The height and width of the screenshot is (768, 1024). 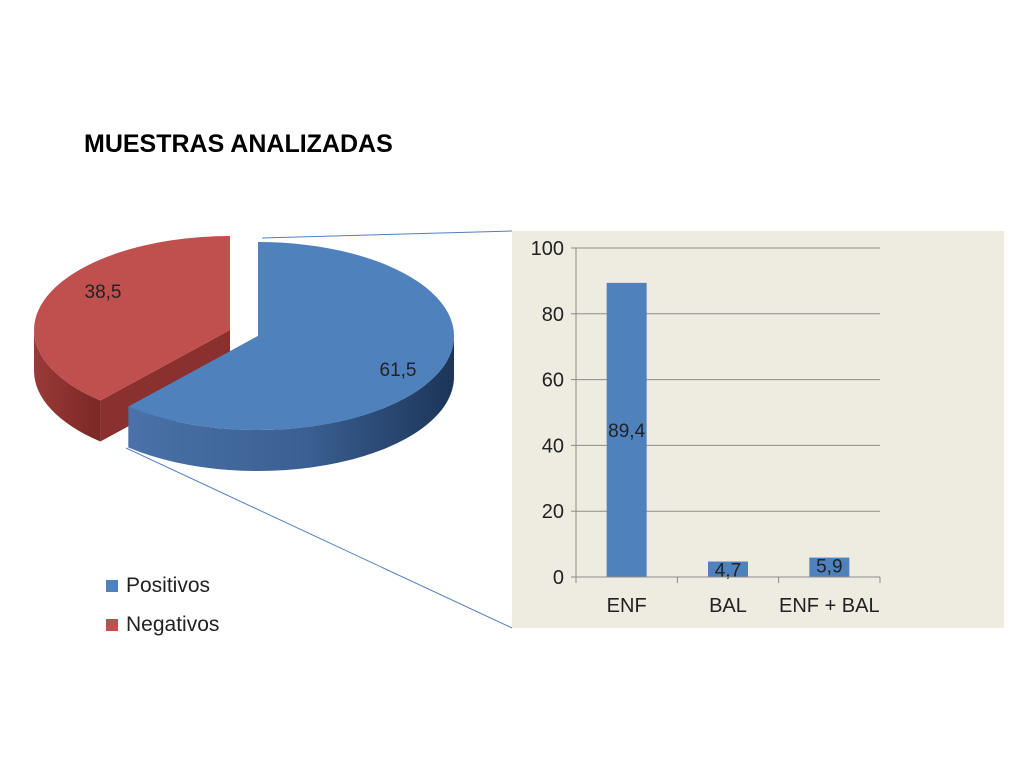 I want to click on bar-enf, so click(x=626, y=429).